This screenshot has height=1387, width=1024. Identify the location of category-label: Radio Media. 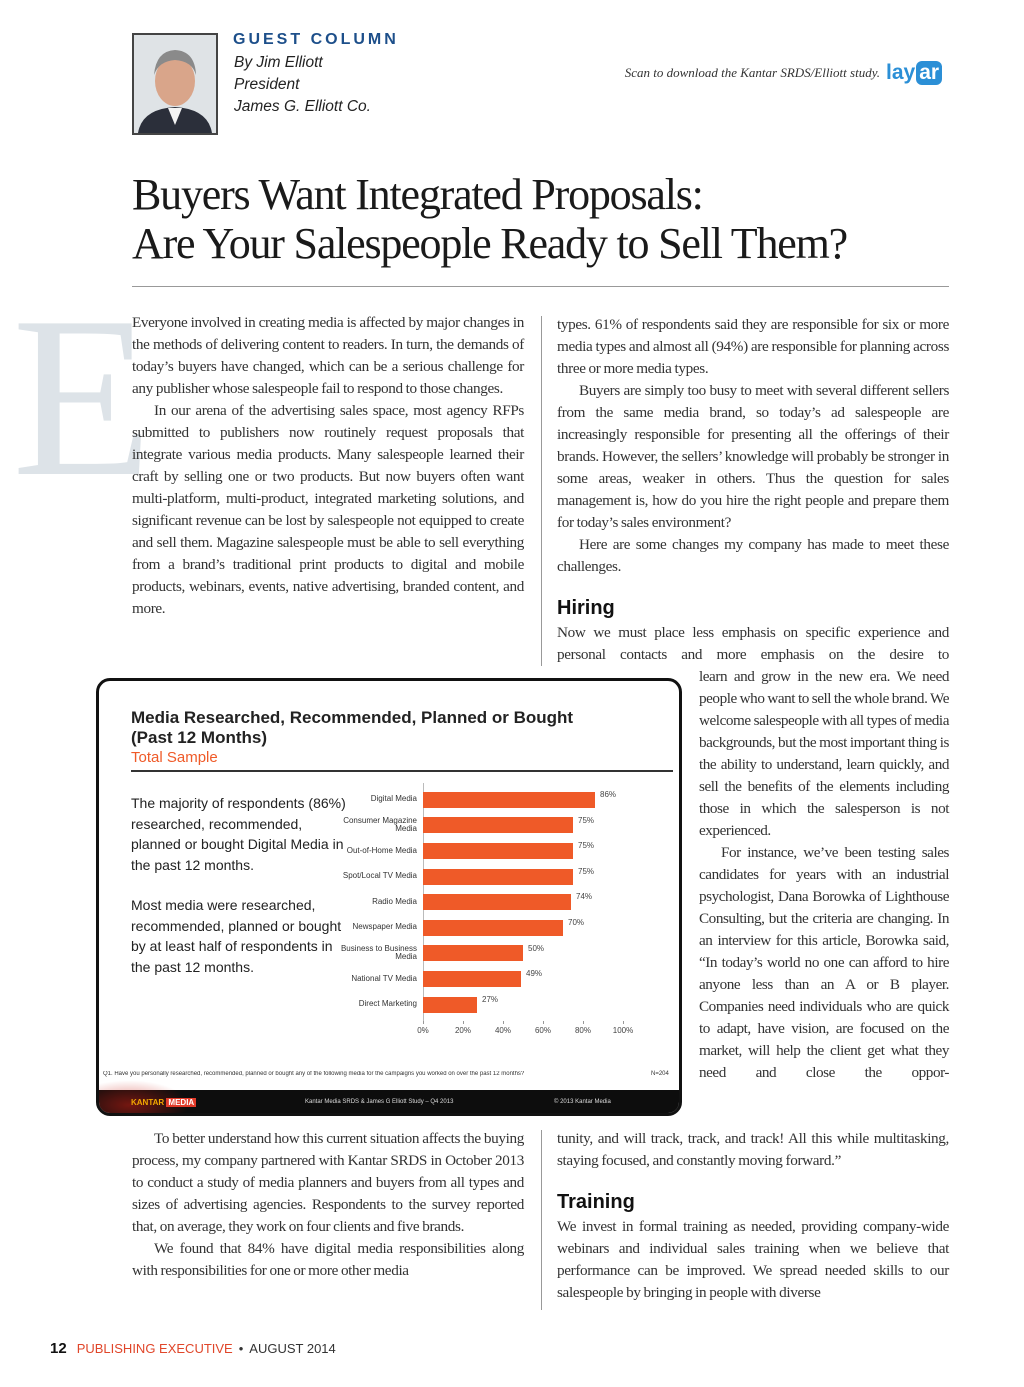
(394, 901).